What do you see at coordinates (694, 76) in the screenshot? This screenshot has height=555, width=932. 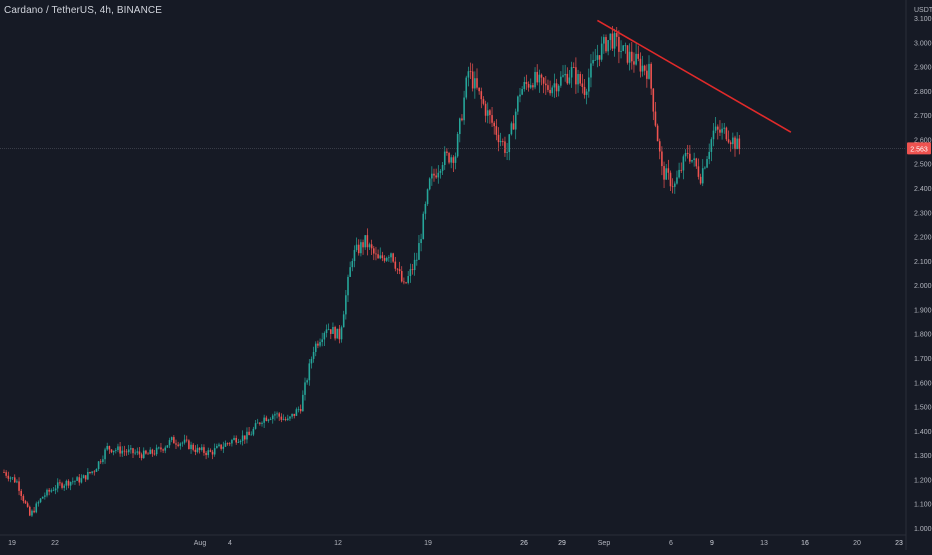 I see `trendline` at bounding box center [694, 76].